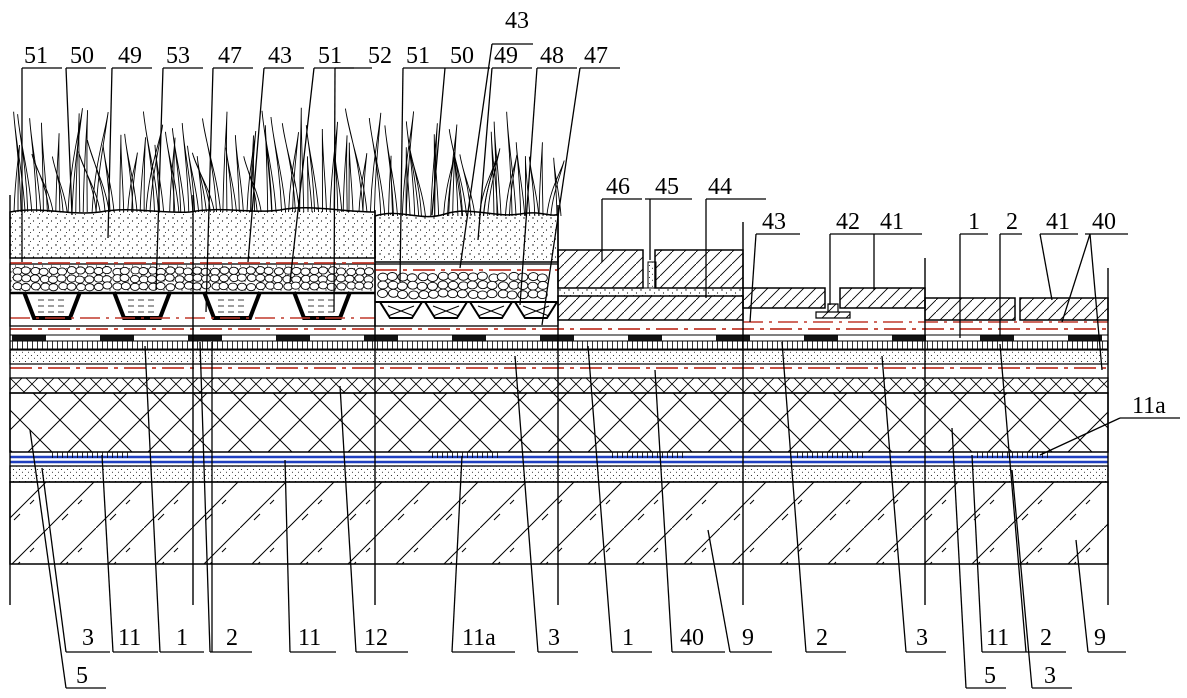 Image resolution: width=1187 pixels, height=698 pixels. I want to click on label-47b: 47, so click(596, 56).